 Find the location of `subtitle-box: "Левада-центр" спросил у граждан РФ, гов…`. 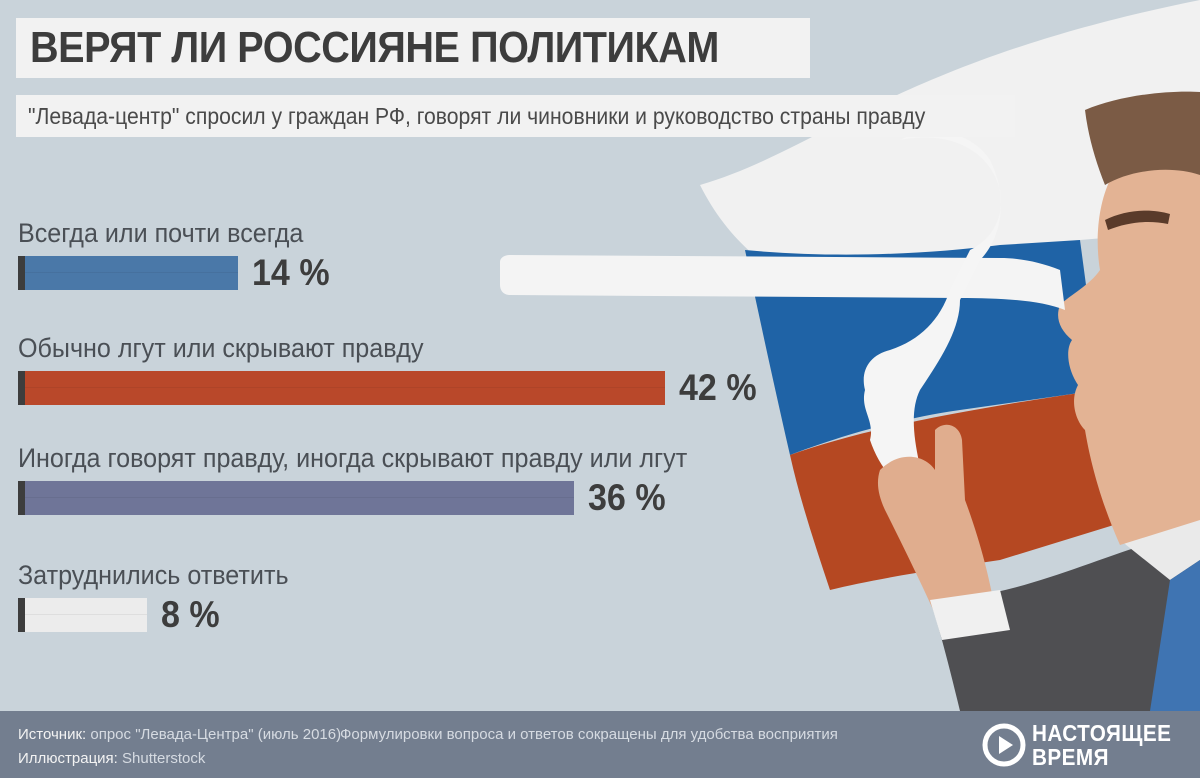

subtitle-box: "Левада-центр" спросил у граждан РФ, гов… is located at coordinates (516, 116).